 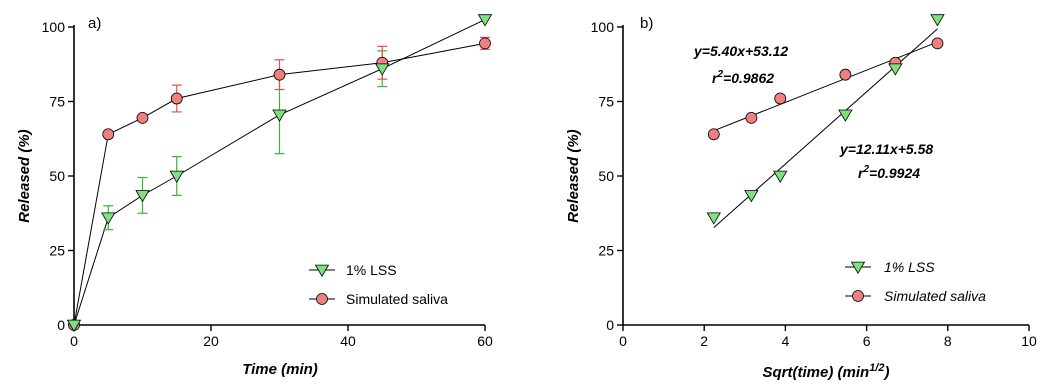 I want to click on panel-b-xlabel-main: Sqrt(time) (min, so click(x=816, y=372).